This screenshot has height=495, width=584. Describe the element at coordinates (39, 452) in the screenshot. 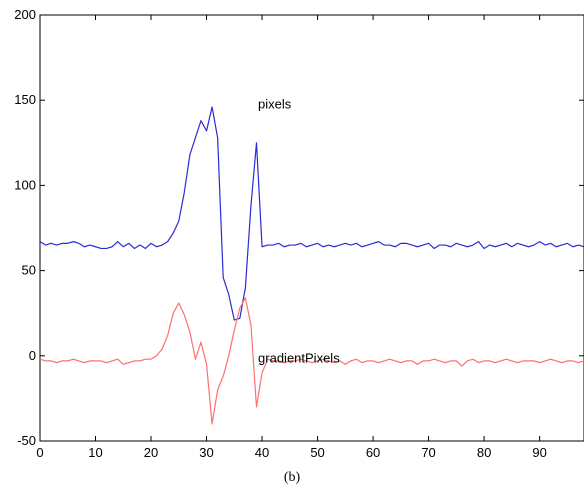

I see `x-tick-label: 0` at that location.